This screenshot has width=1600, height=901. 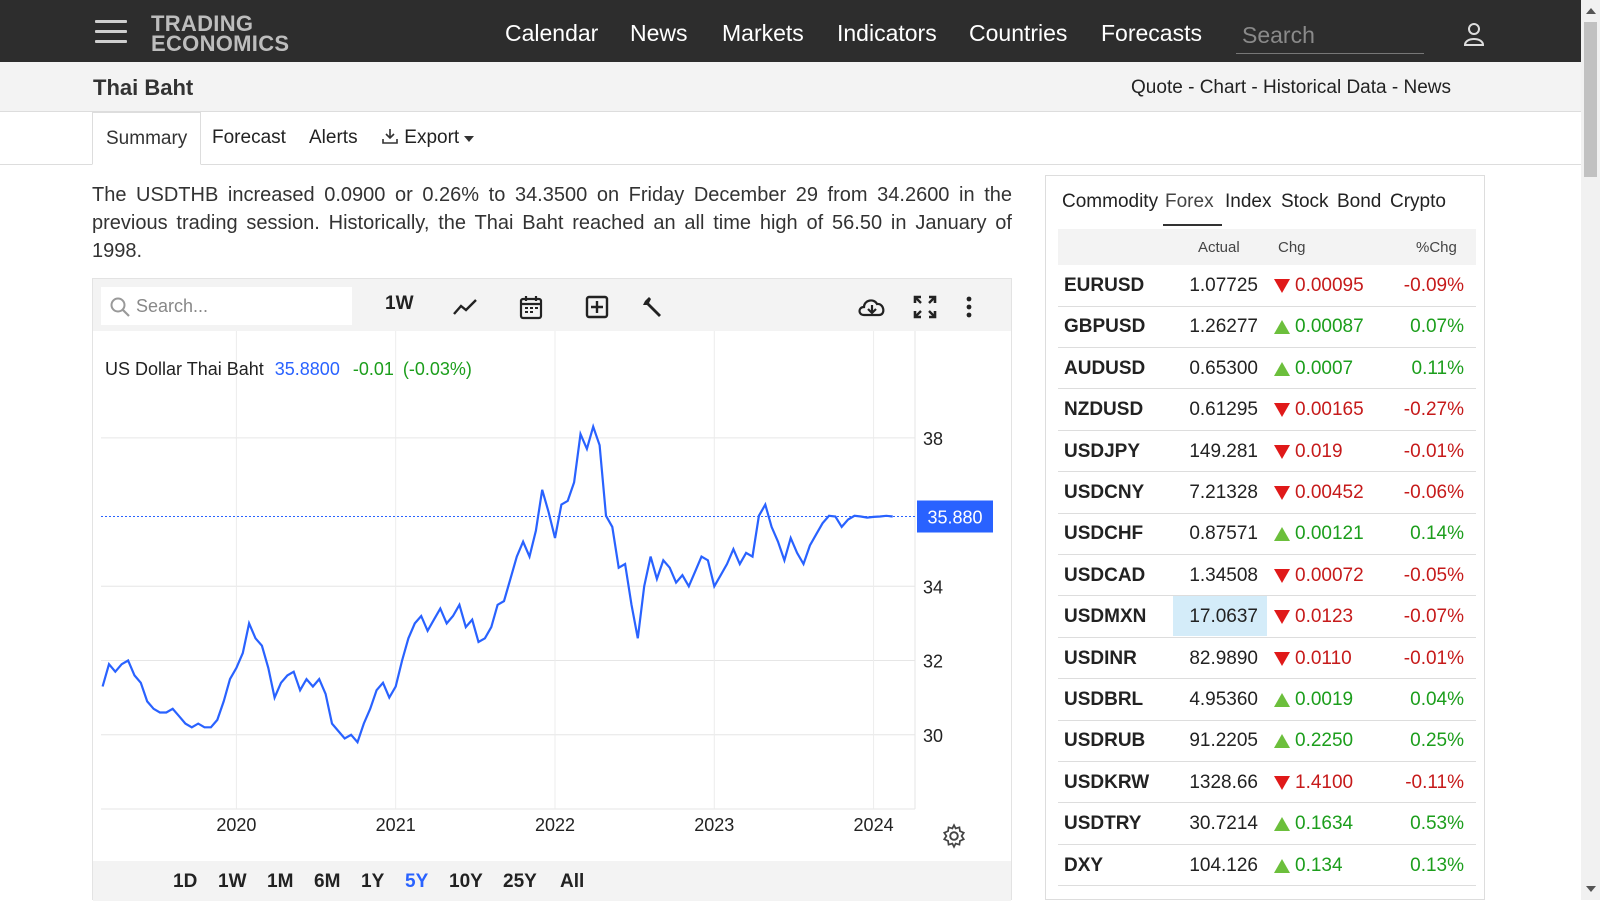 I want to click on hamburger-menu-icon, so click(x=111, y=32).